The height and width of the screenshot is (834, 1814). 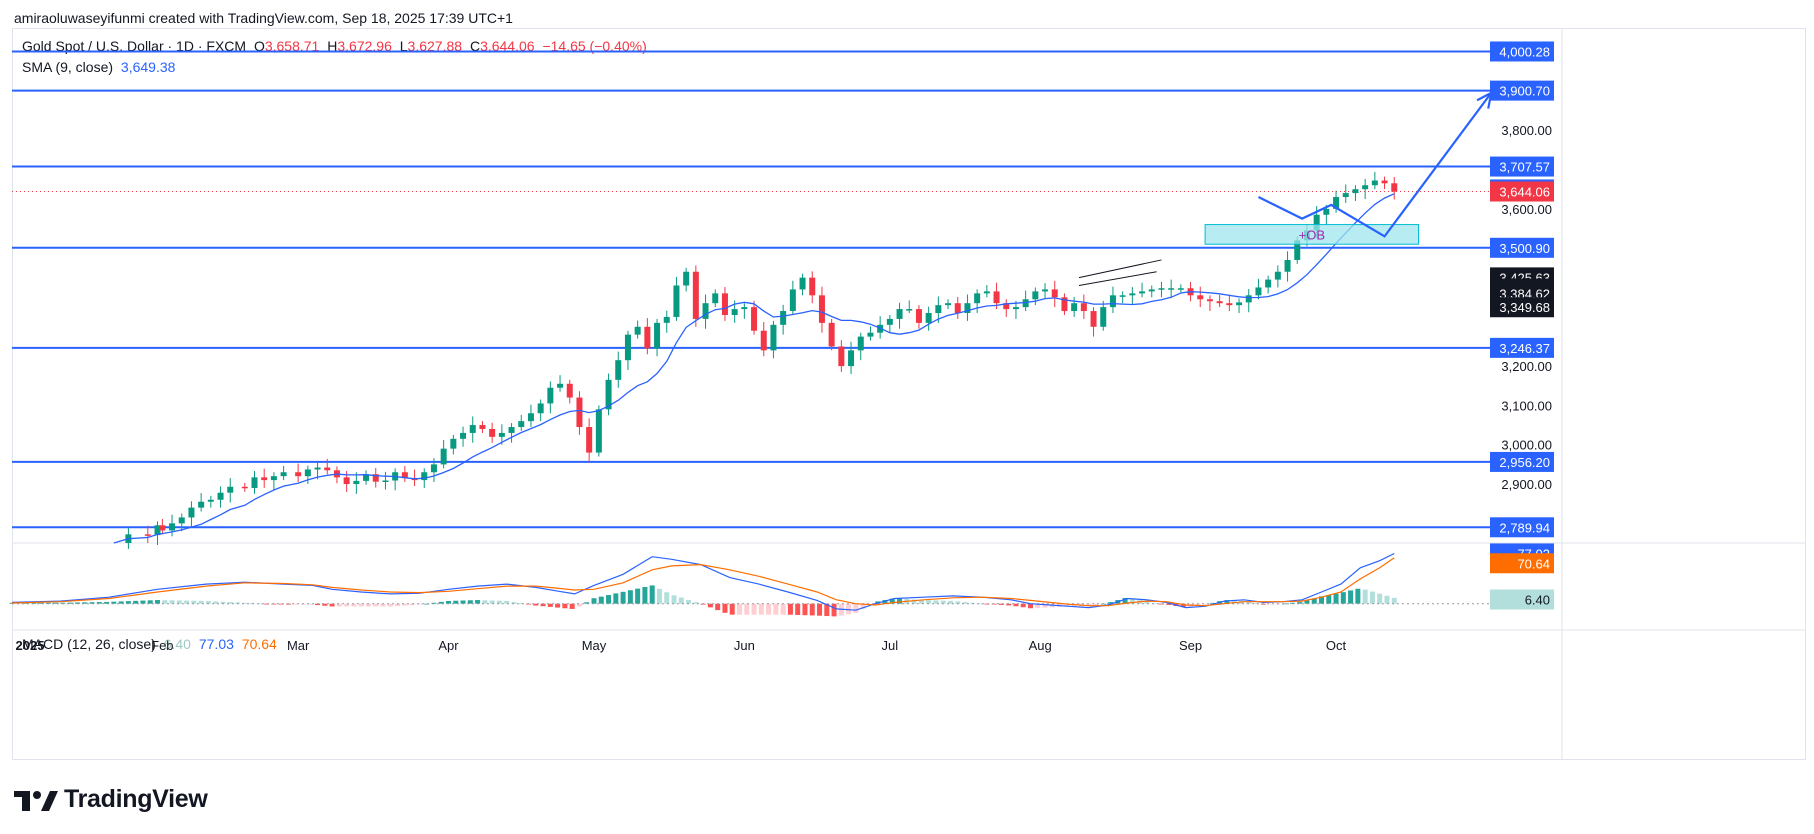 I want to click on tradingview-logo-text: TradingView, so click(x=136, y=799).